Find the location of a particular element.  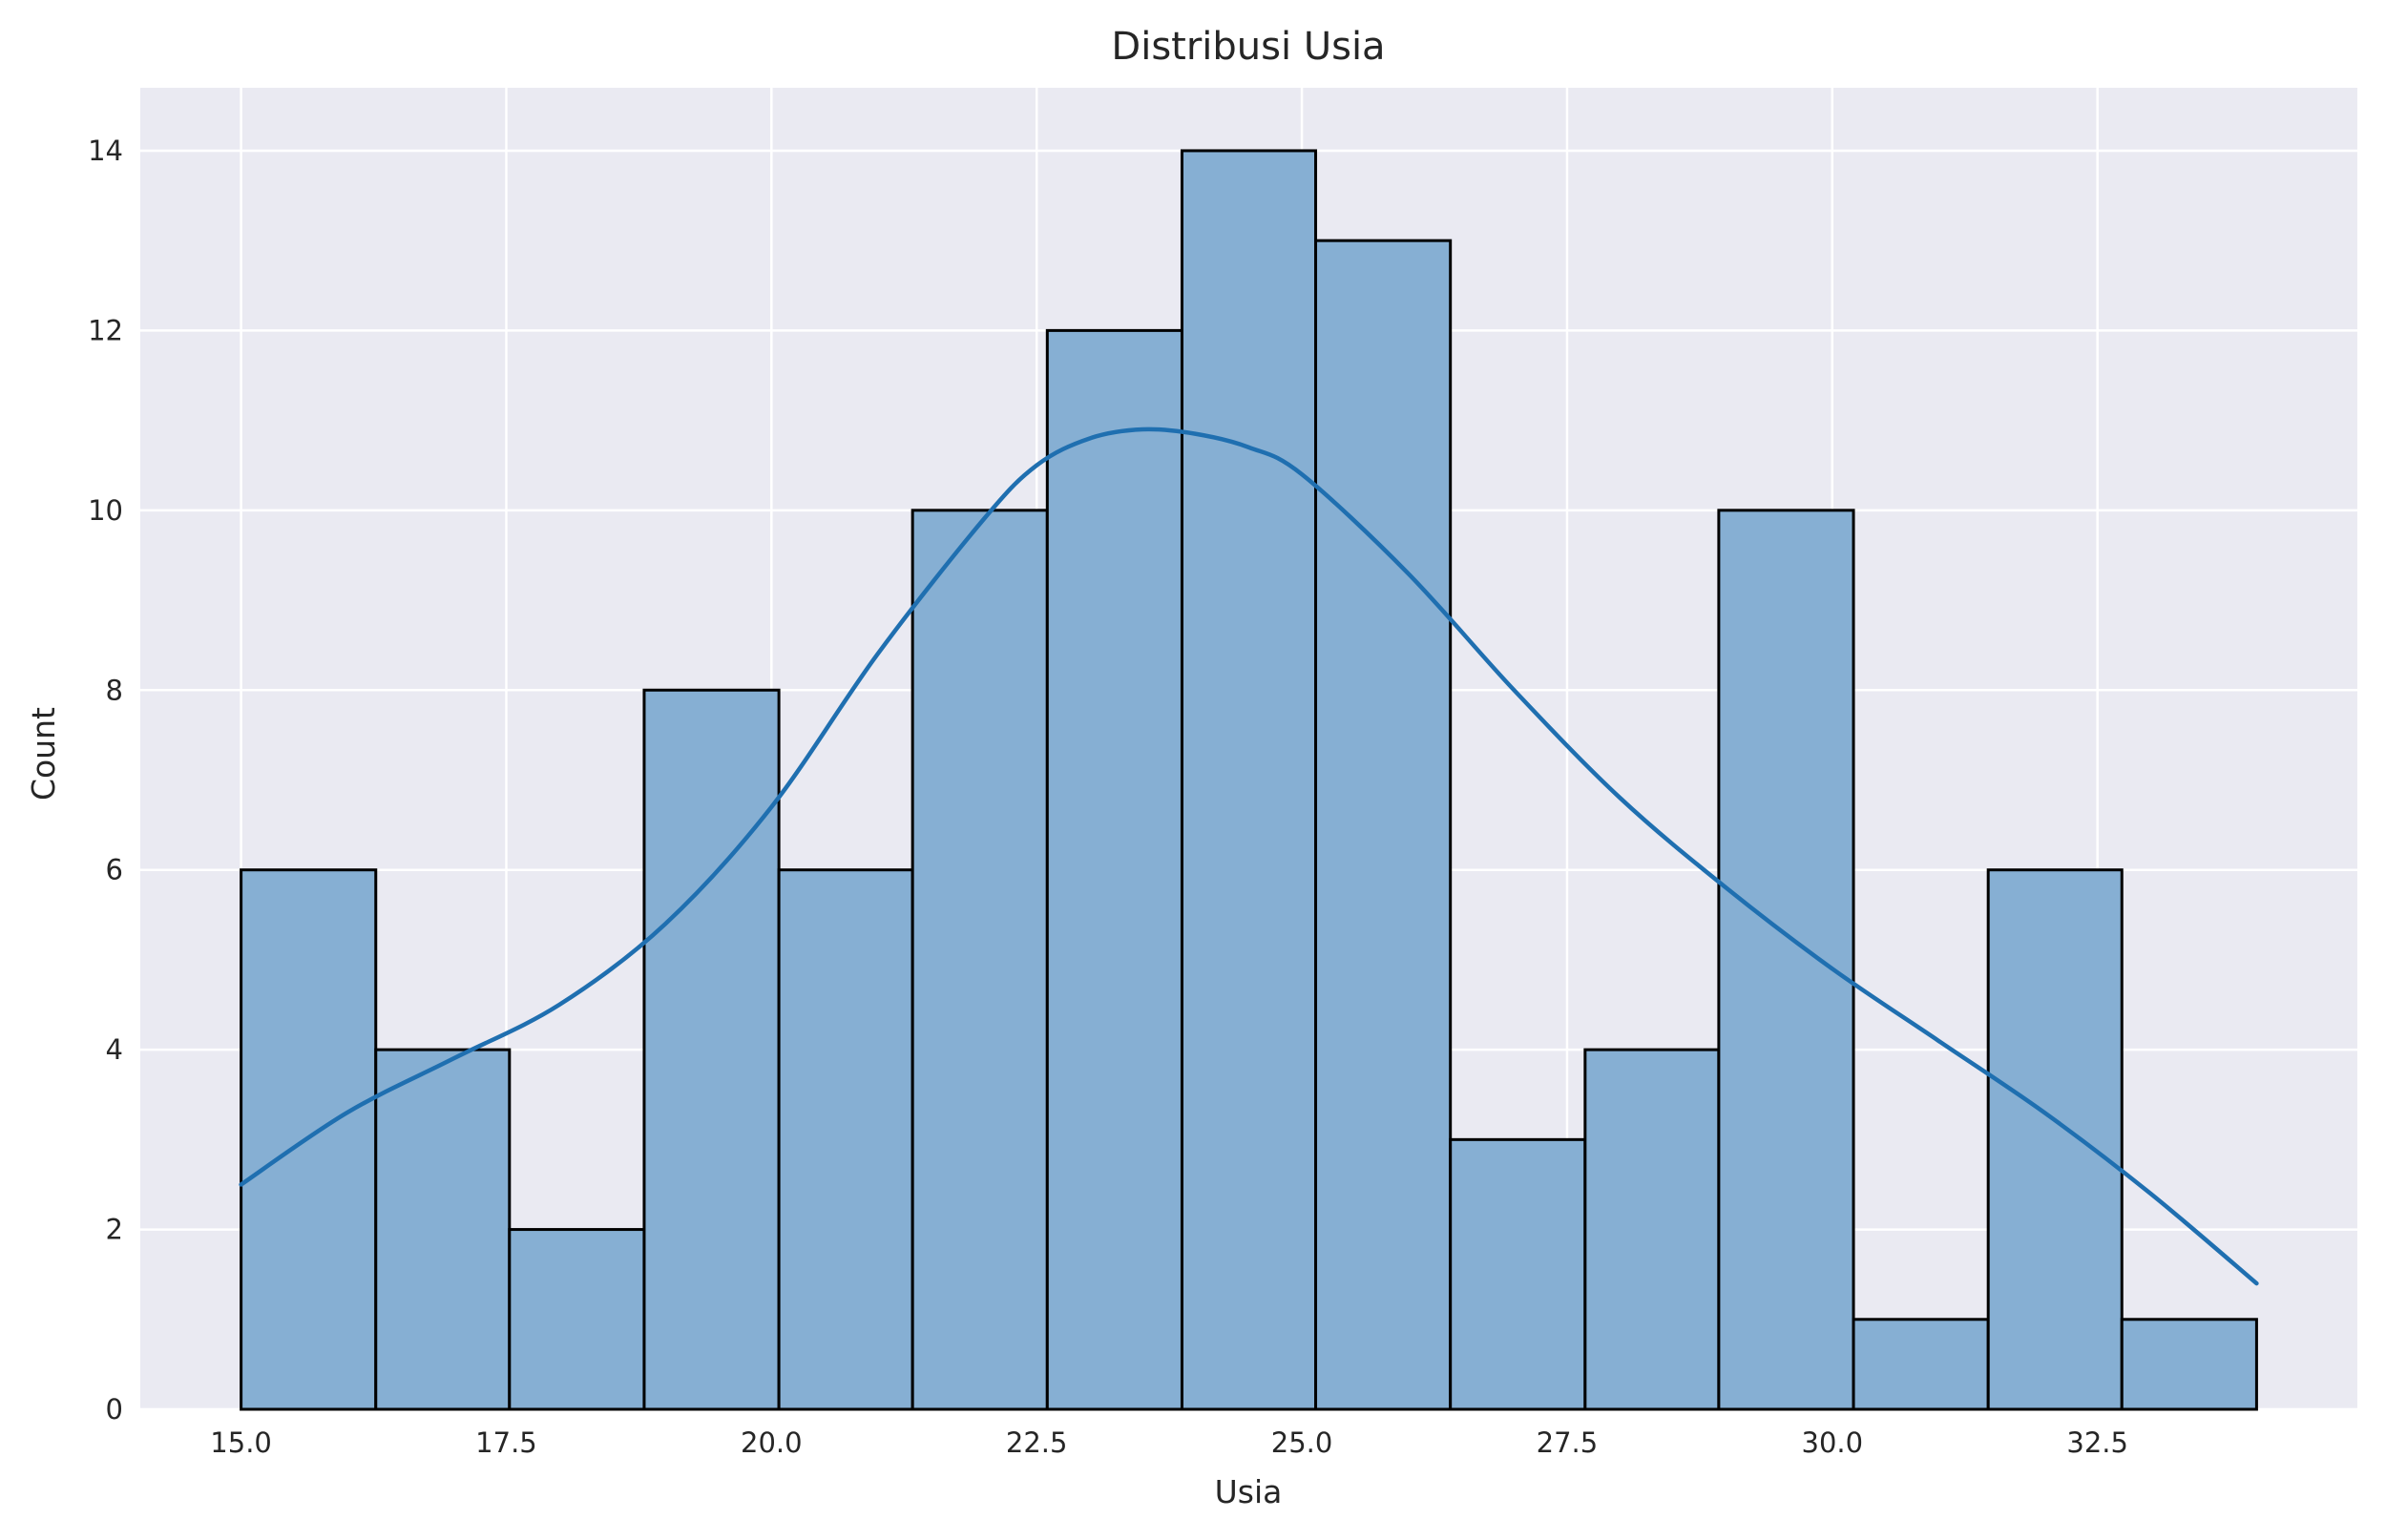

x-tick-label: 20.0 is located at coordinates (772, 1442).